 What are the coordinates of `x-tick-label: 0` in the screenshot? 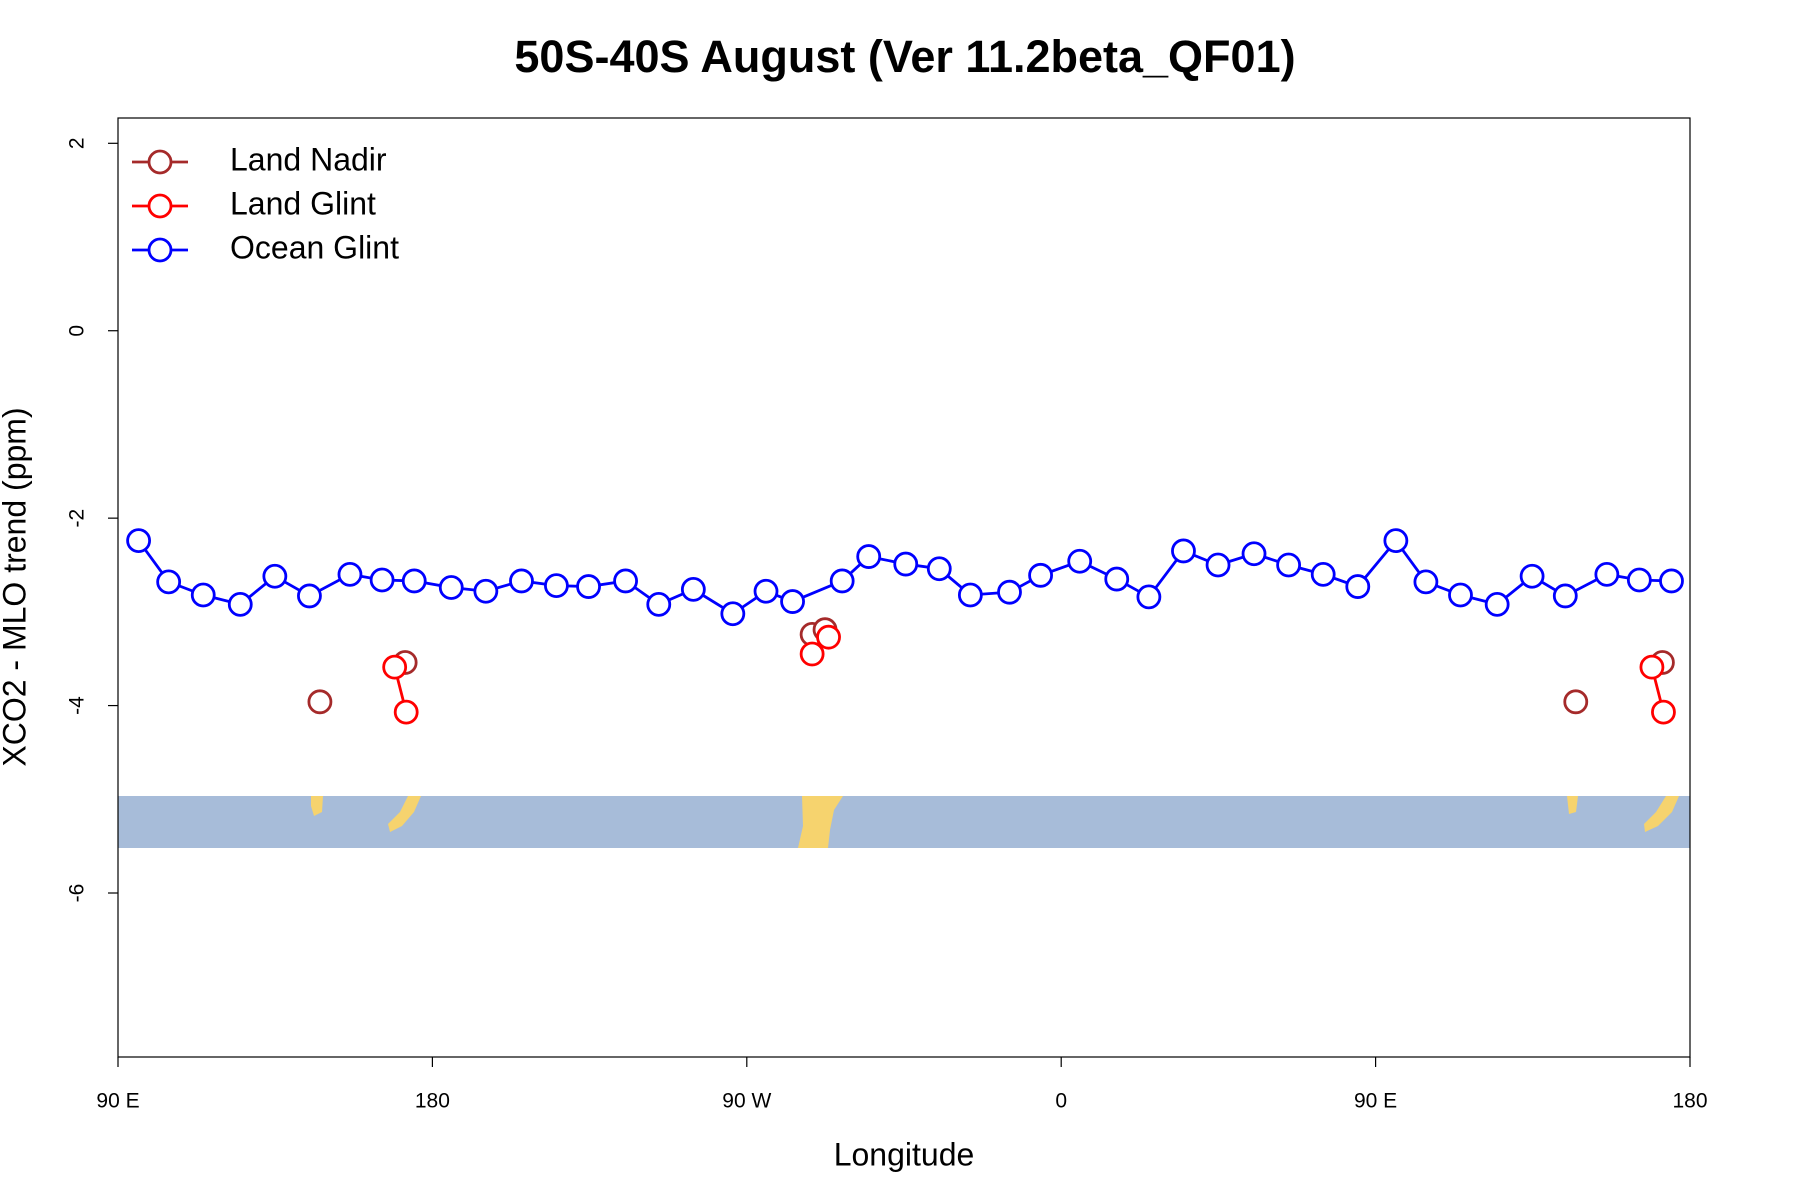 It's located at (1061, 1101).